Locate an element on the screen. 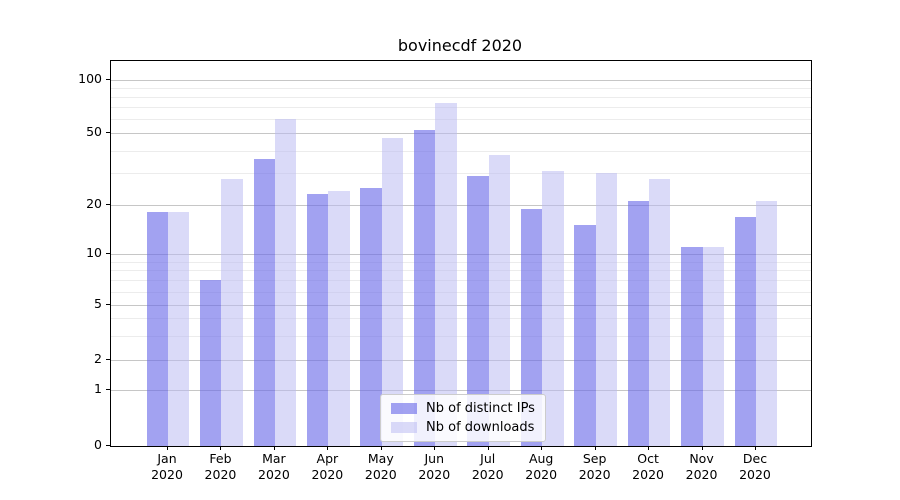 The height and width of the screenshot is (500, 900). y-tick-label: 0 is located at coordinates (98, 444).